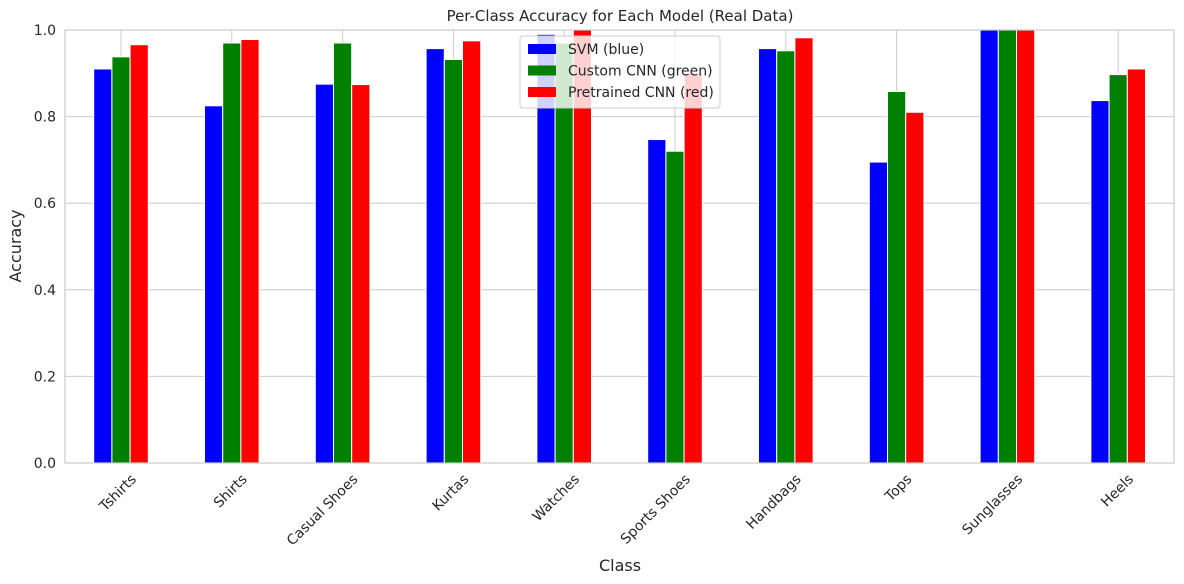 This screenshot has width=1184, height=584. Describe the element at coordinates (231, 492) in the screenshot. I see `x-tick-label: Shirts` at that location.